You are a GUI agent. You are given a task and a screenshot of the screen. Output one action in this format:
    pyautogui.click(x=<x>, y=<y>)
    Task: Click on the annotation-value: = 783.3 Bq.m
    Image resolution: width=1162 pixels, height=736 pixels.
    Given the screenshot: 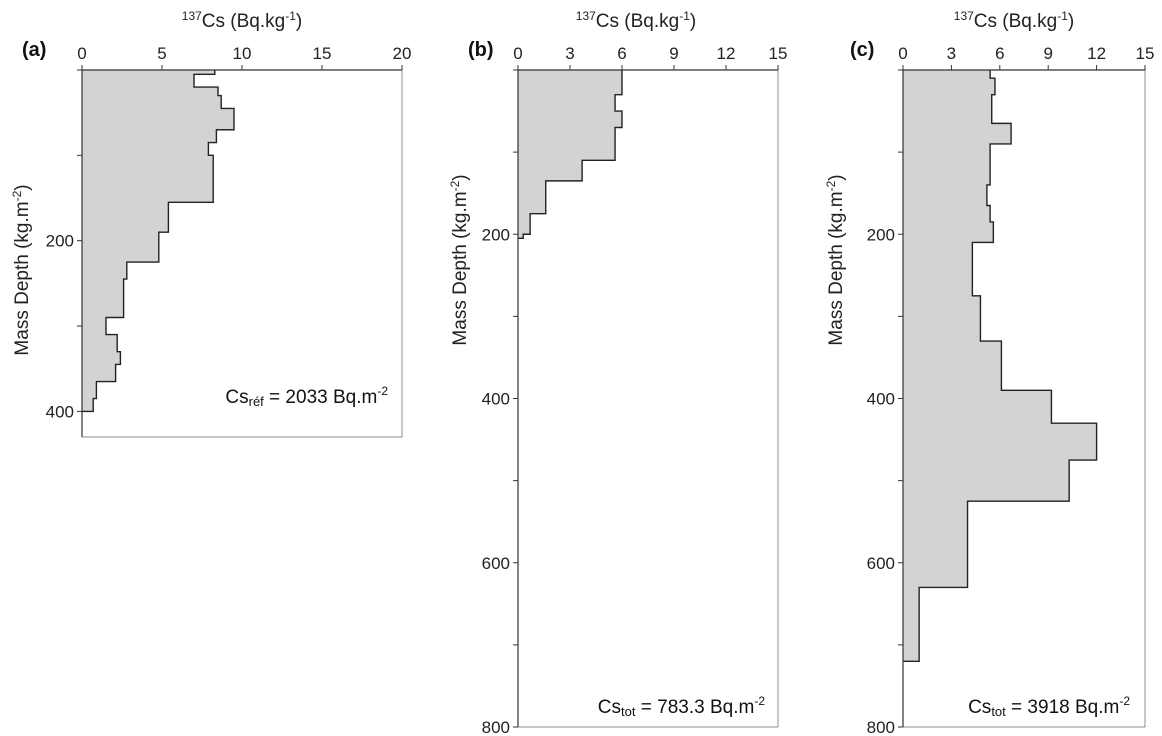 What is the action you would take?
    pyautogui.click(x=695, y=707)
    